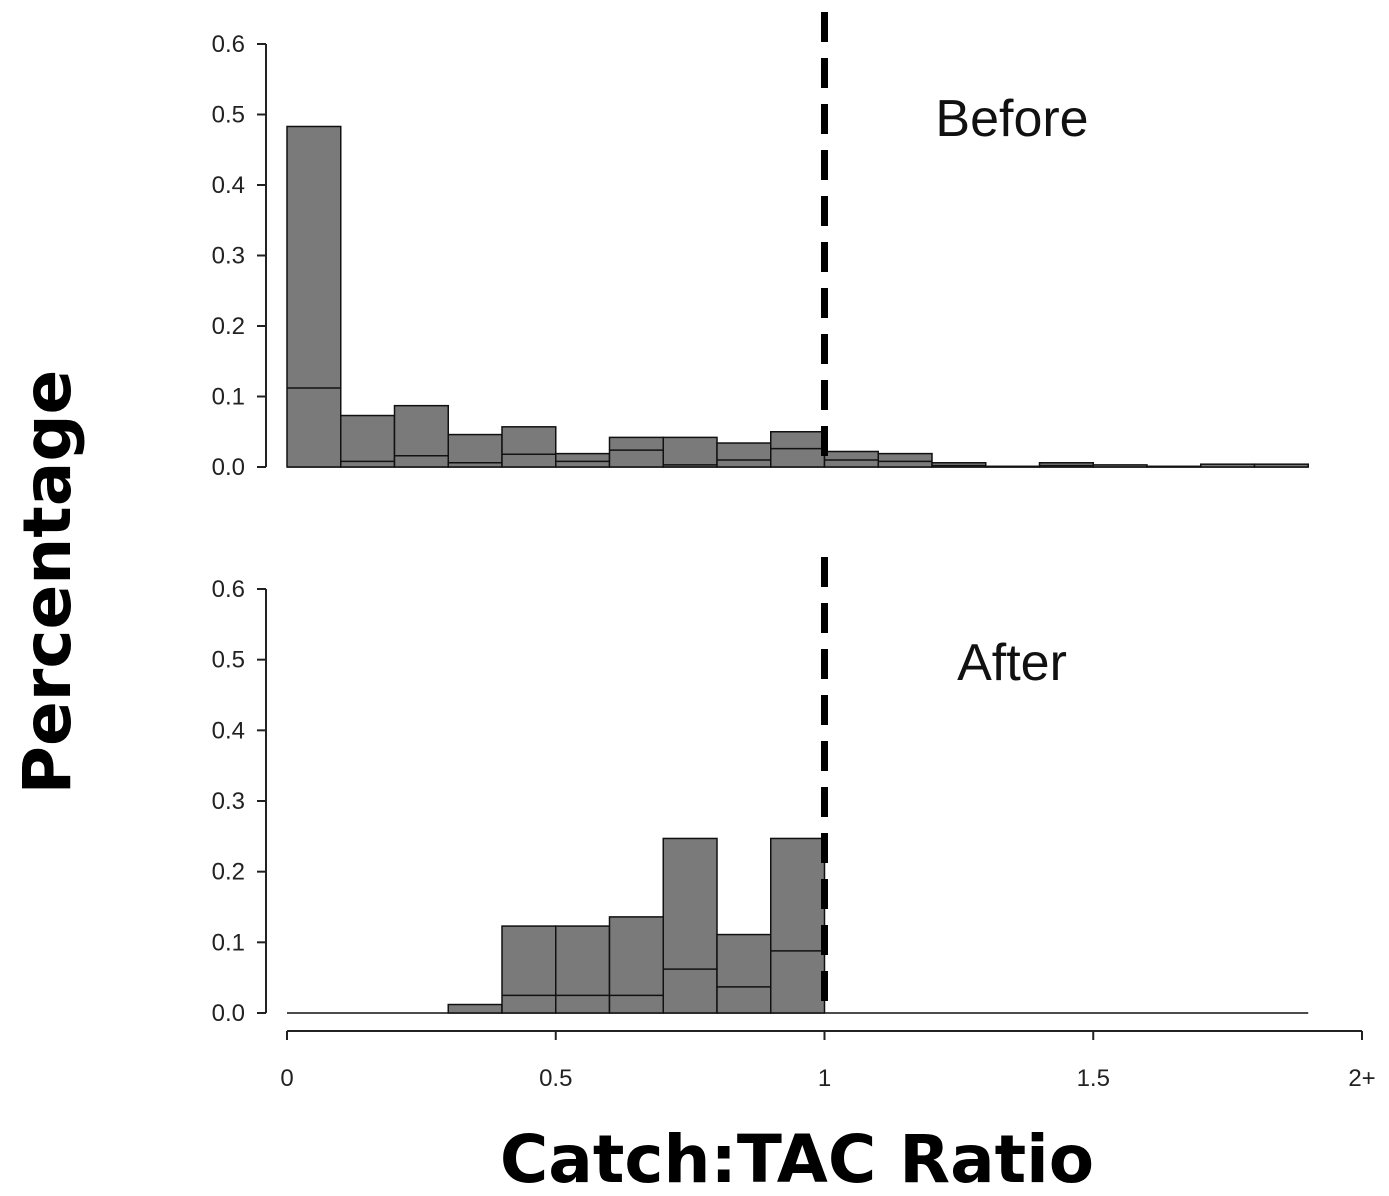 Image resolution: width=1389 pixels, height=1196 pixels. Describe the element at coordinates (286, 1078) in the screenshot. I see `x-tick-label: 0` at that location.